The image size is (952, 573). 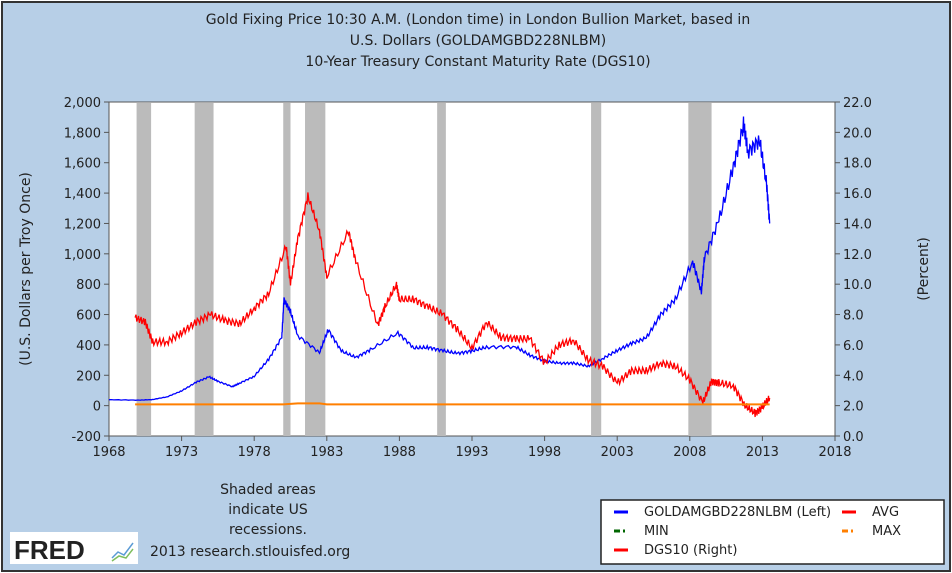 What do you see at coordinates (452, 404) in the screenshot?
I see `series-line-max` at bounding box center [452, 404].